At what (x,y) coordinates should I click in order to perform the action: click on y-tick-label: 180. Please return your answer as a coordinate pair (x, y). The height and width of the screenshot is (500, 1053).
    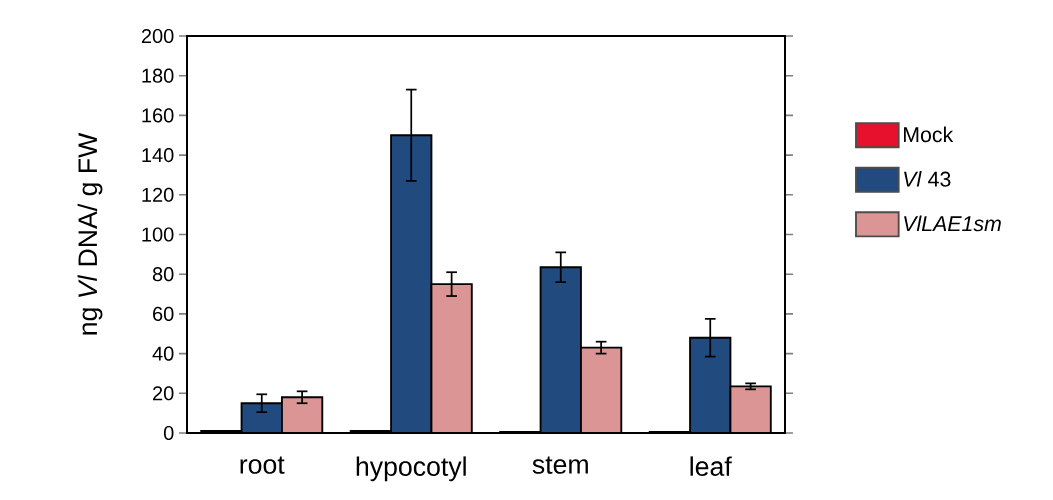
    Looking at the image, I should click on (158, 75).